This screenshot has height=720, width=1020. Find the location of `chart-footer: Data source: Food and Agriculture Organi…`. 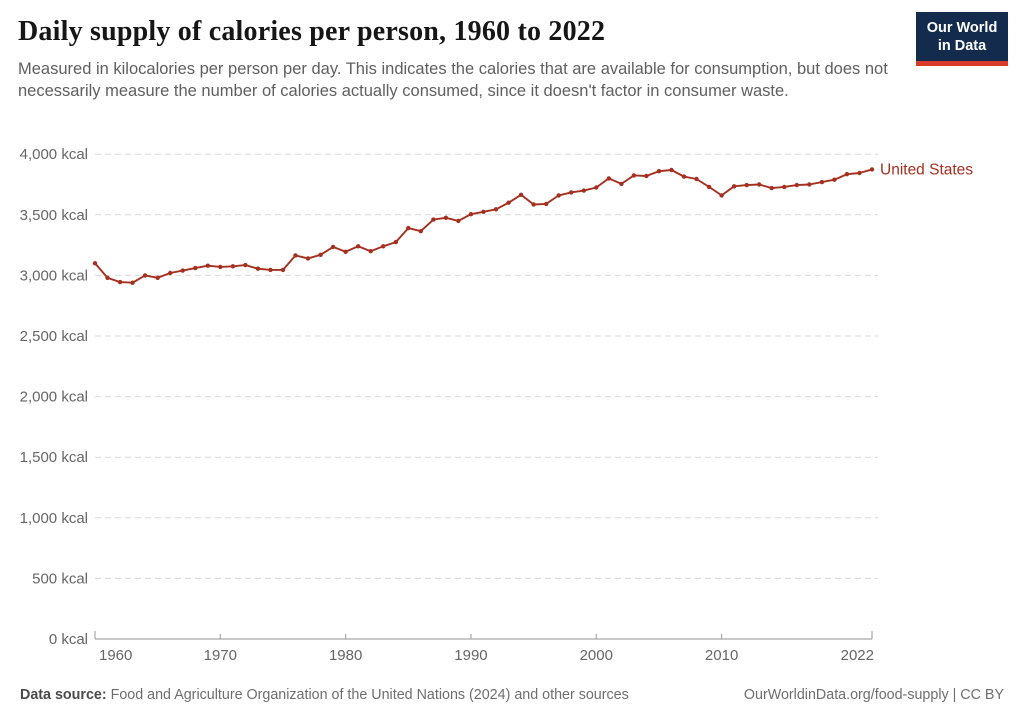

chart-footer: Data source: Food and Agriculture Organi… is located at coordinates (512, 695).